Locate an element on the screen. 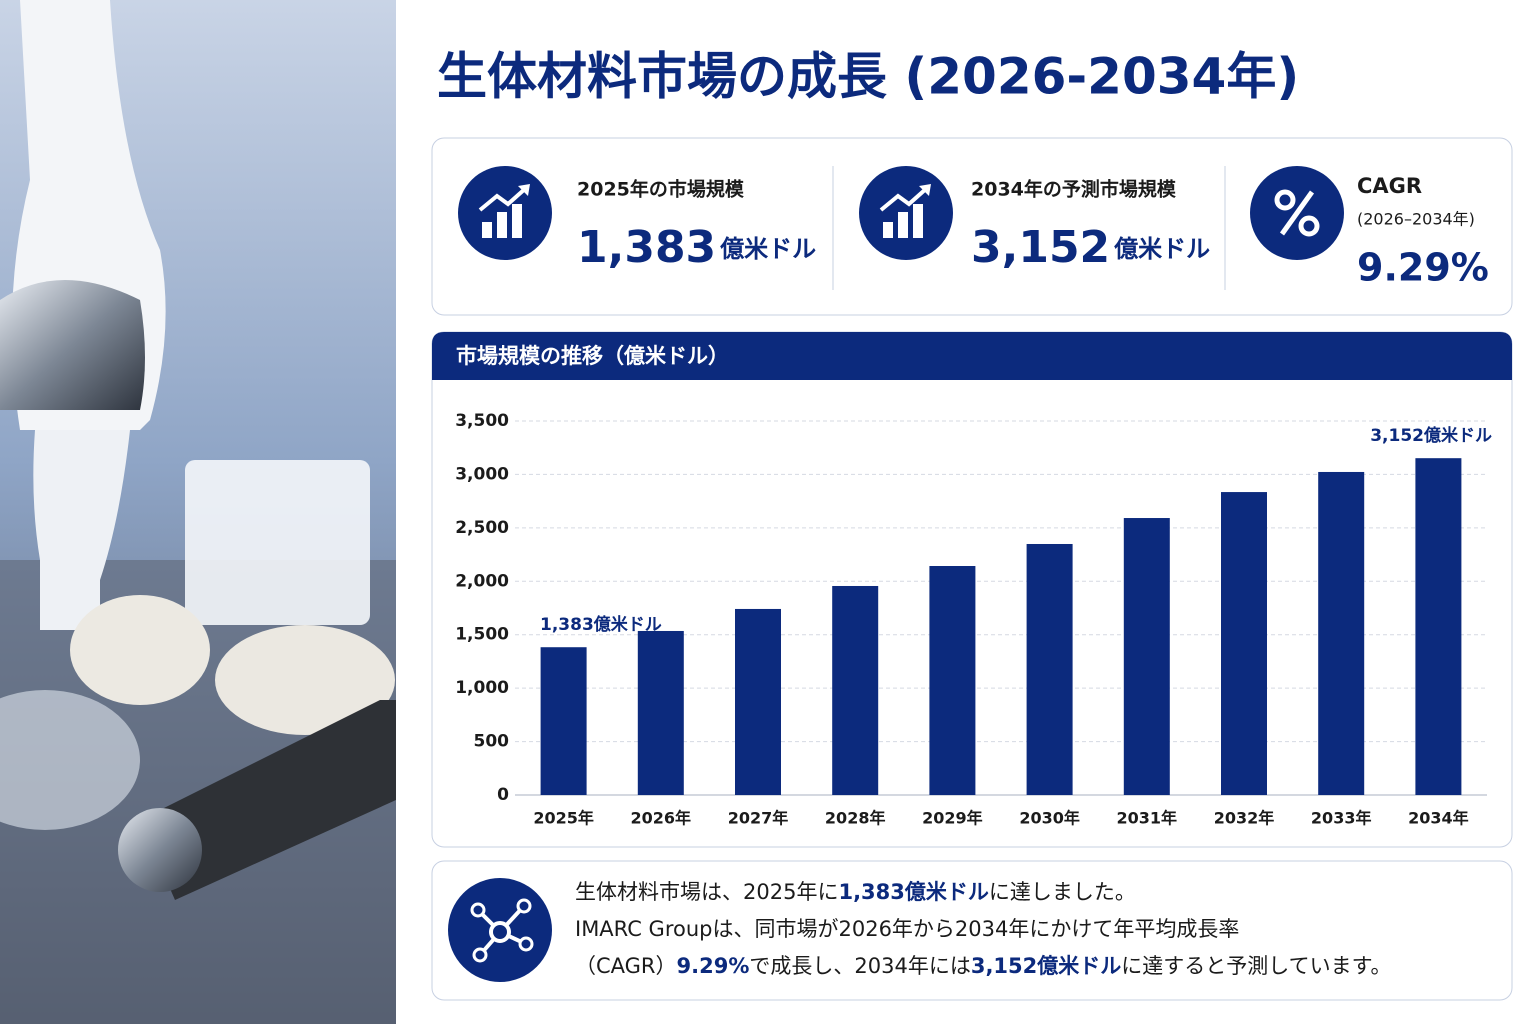 This screenshot has width=1536, height=1024. network-icon is located at coordinates (500, 930).